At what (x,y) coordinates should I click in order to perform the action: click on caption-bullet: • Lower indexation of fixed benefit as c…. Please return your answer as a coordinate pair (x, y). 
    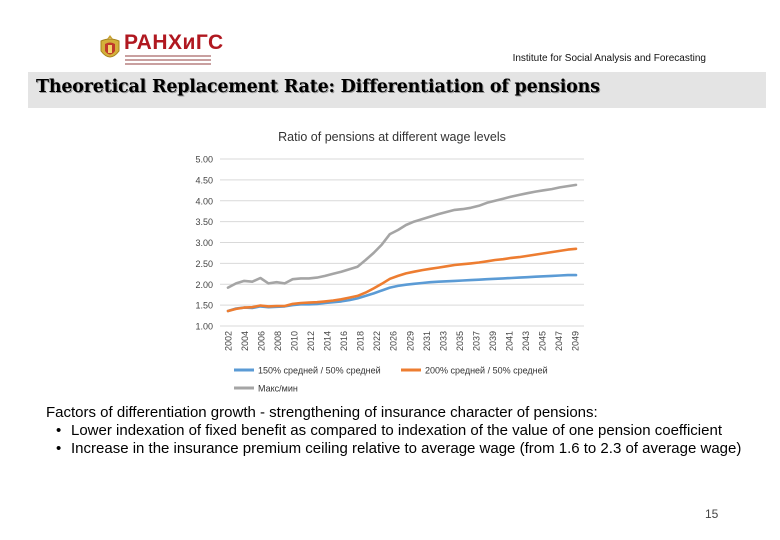
    Looking at the image, I should click on (406, 431).